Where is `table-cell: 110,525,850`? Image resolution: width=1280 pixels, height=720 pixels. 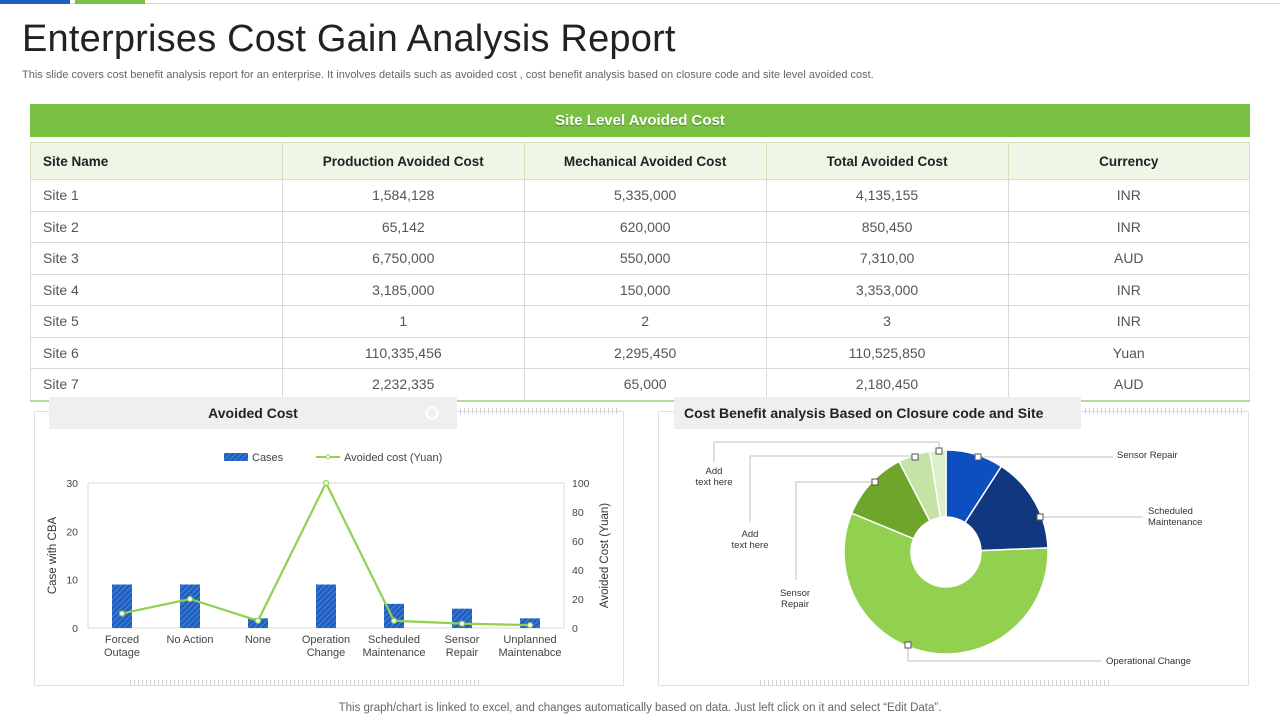 table-cell: 110,525,850 is located at coordinates (887, 352).